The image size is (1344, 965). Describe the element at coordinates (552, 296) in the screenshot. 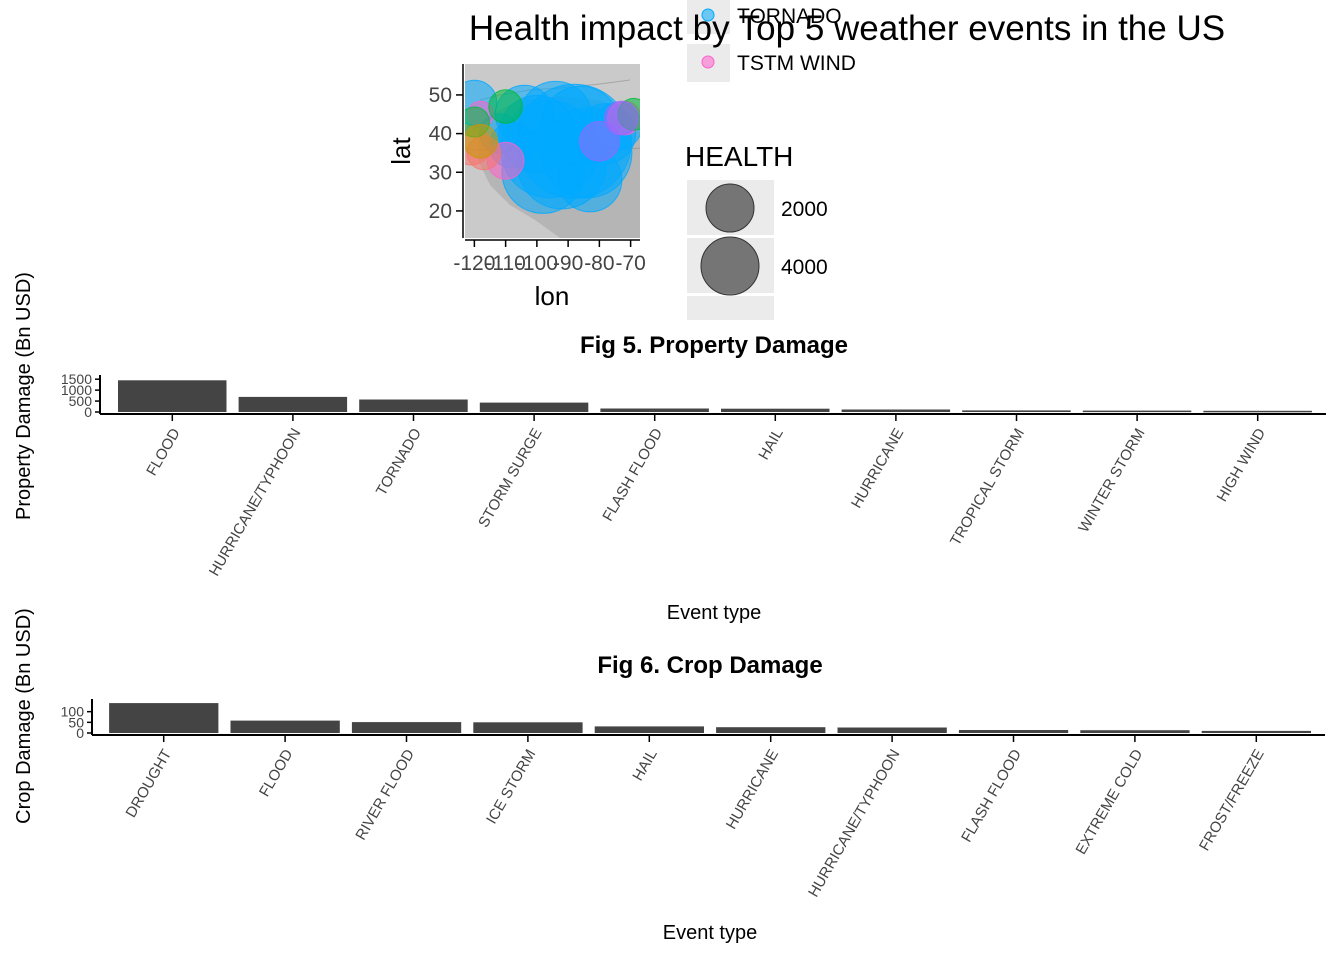

I see `map-x-axis-label: lon` at that location.